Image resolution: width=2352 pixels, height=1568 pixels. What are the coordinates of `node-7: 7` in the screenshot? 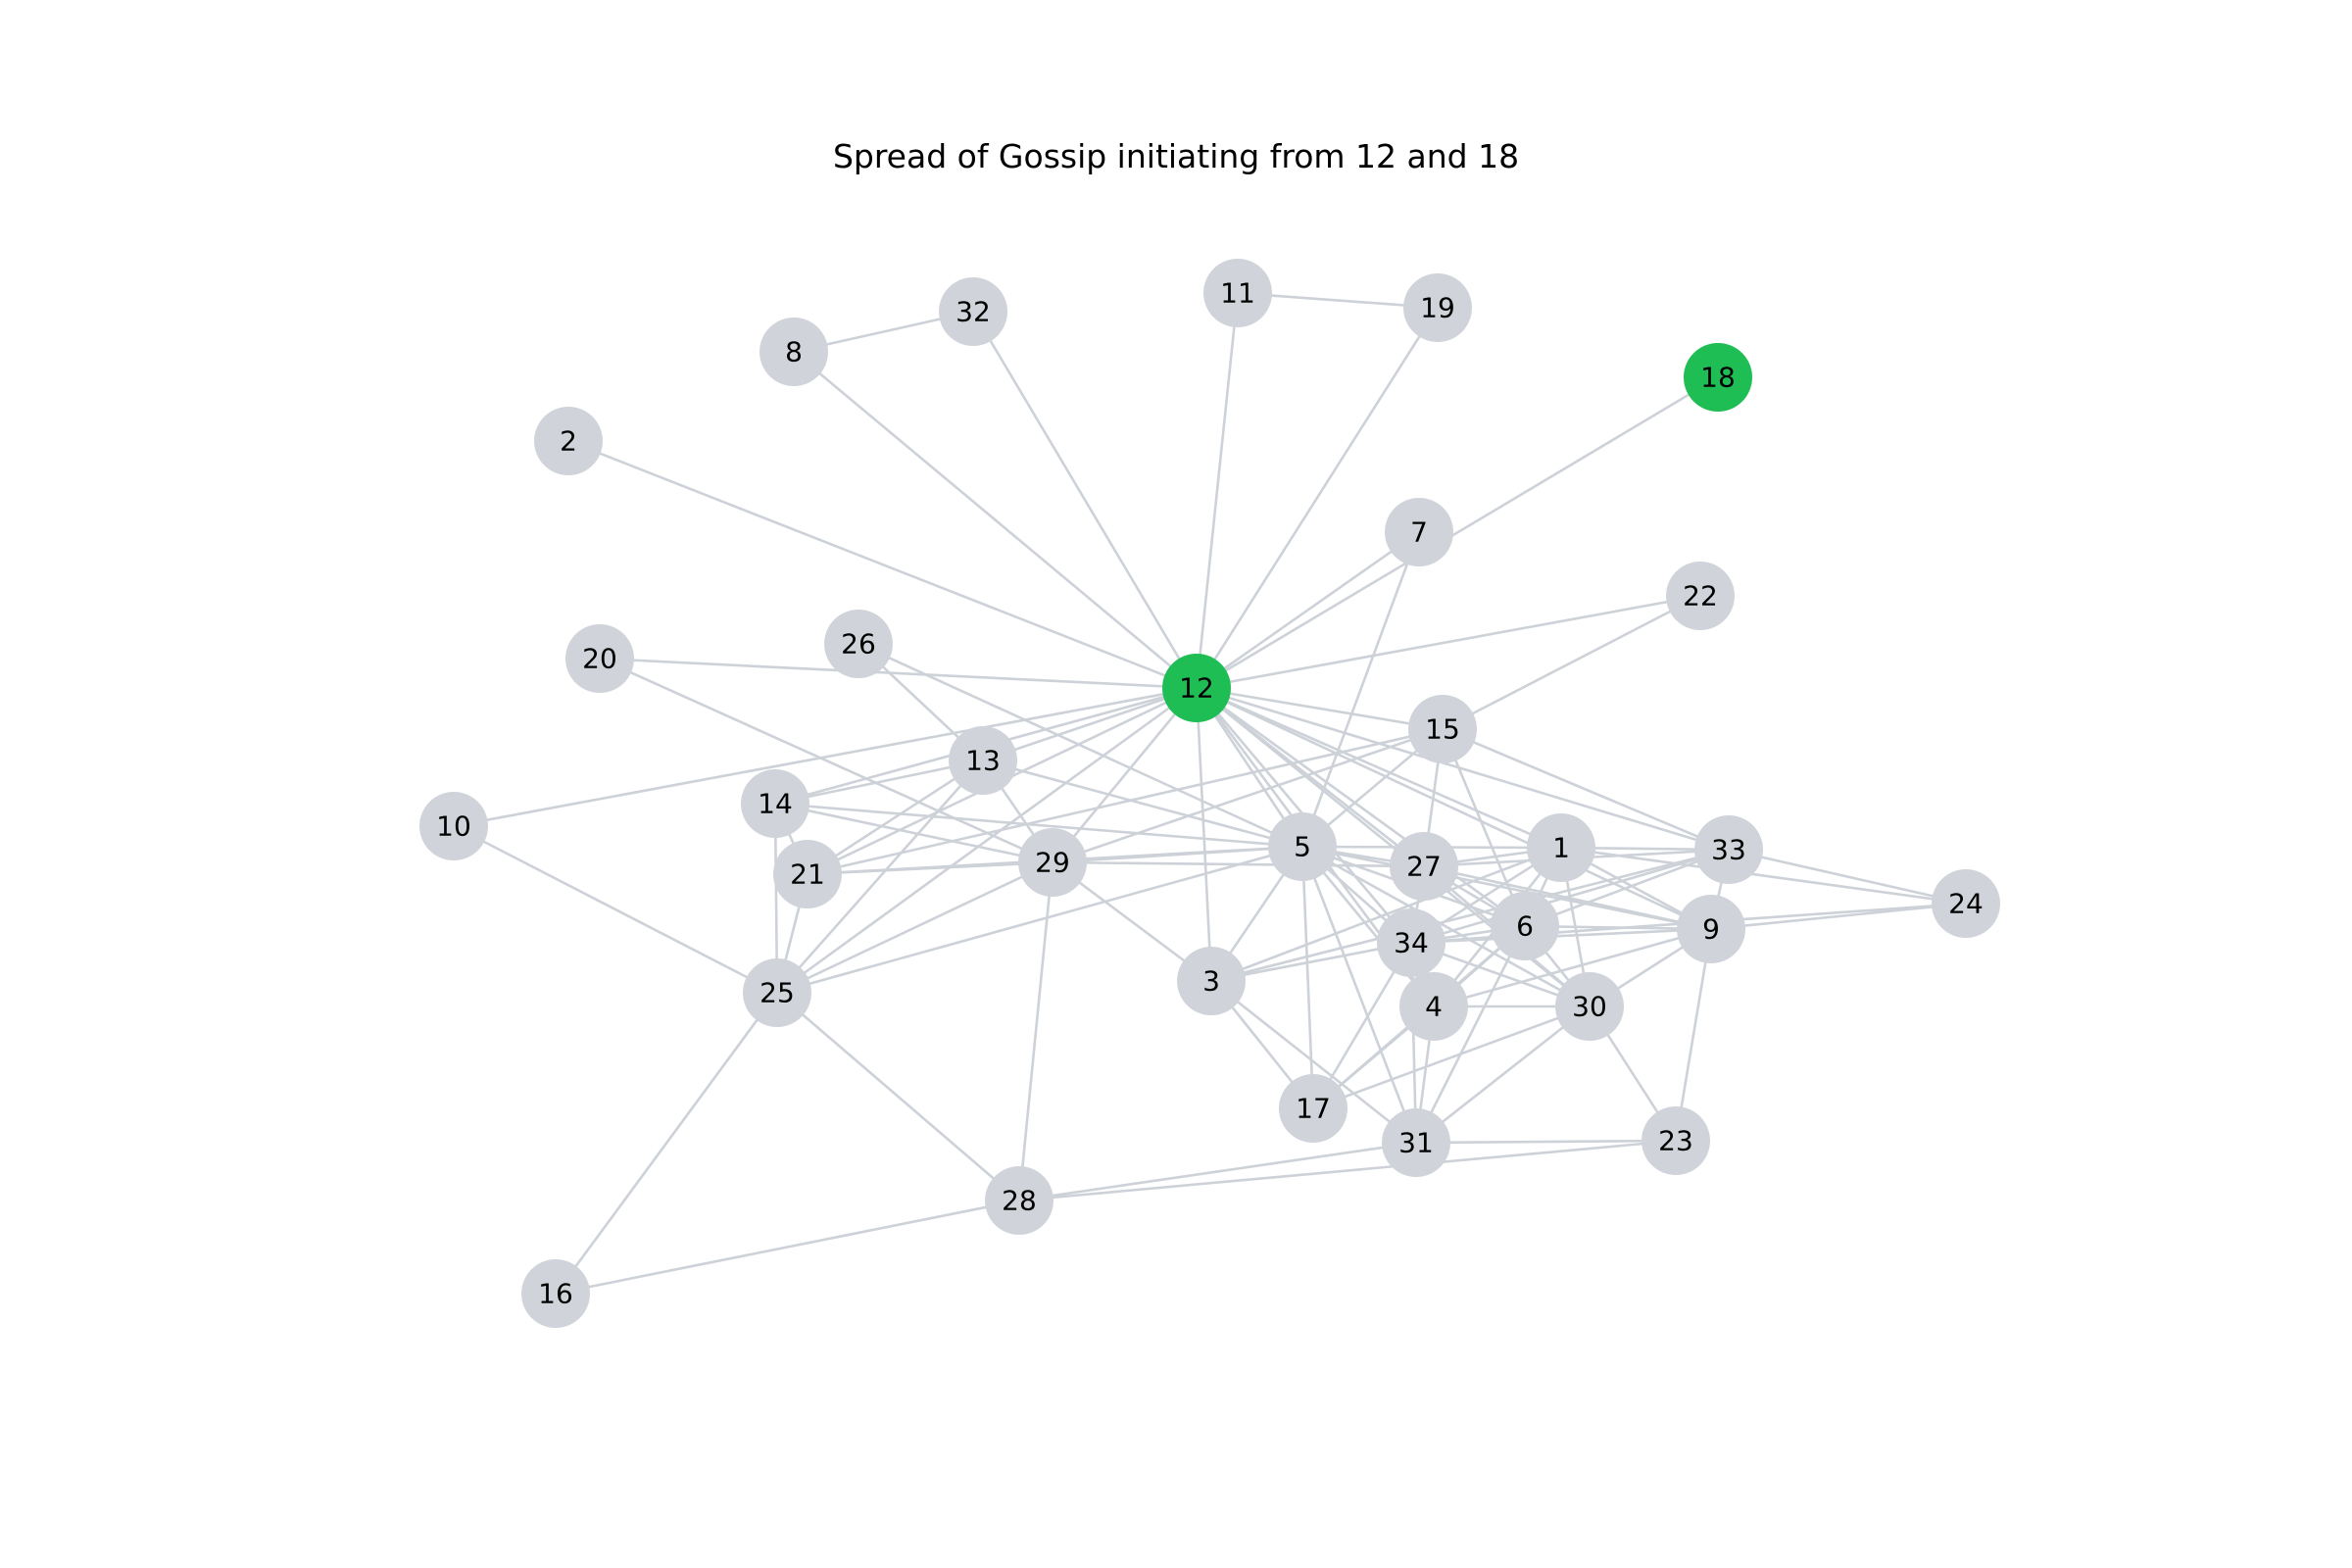 It's located at (1419, 532).